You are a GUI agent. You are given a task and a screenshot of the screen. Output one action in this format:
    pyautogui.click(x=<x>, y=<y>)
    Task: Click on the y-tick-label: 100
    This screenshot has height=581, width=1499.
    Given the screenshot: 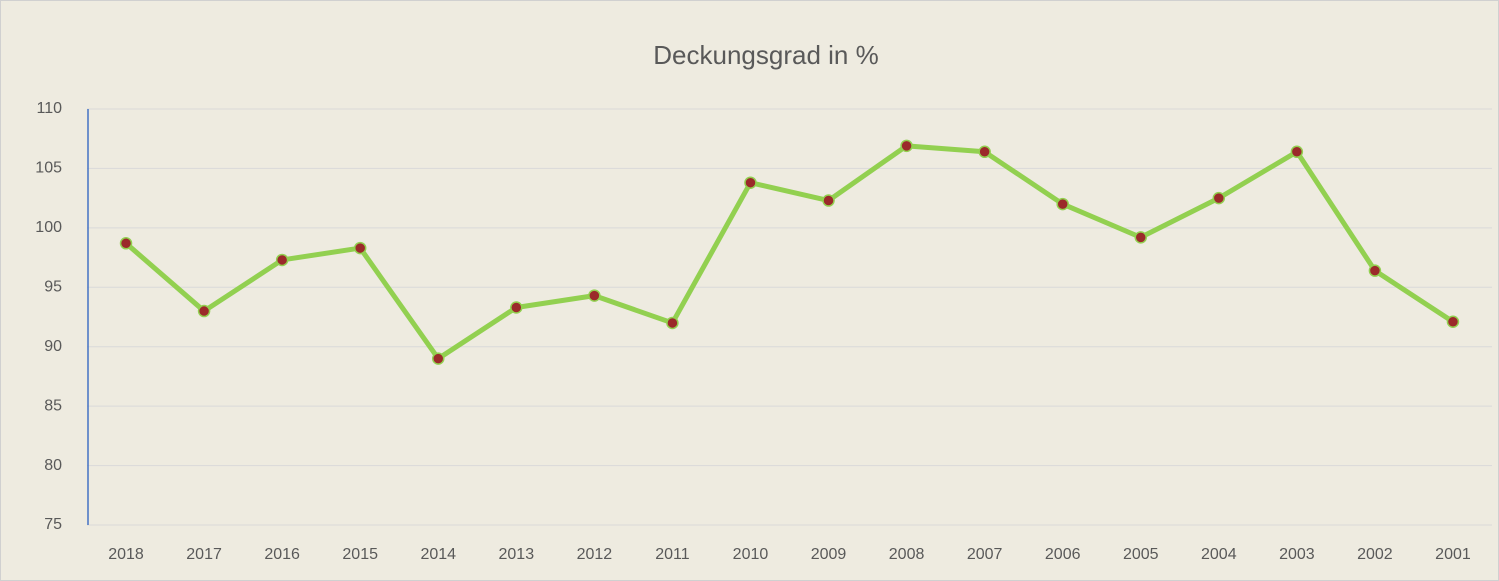 What is the action you would take?
    pyautogui.click(x=48, y=227)
    